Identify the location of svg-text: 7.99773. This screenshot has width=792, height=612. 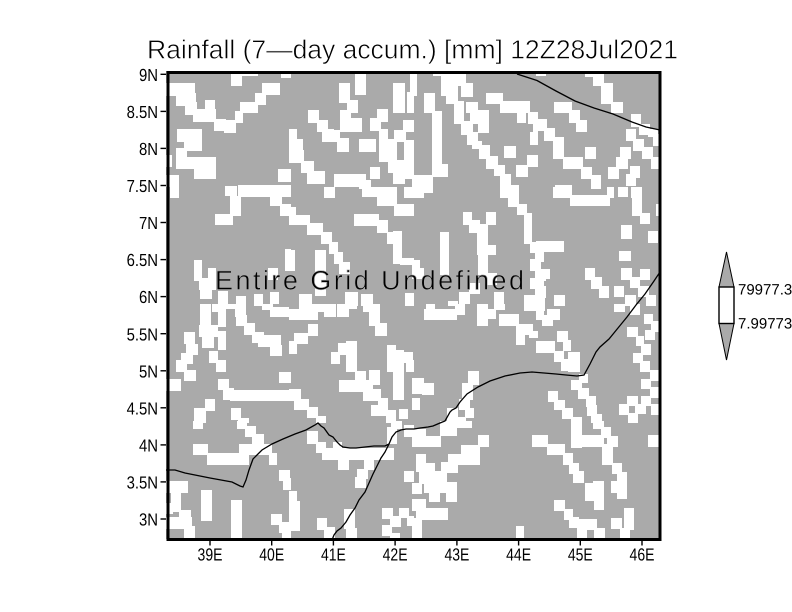
(765, 324).